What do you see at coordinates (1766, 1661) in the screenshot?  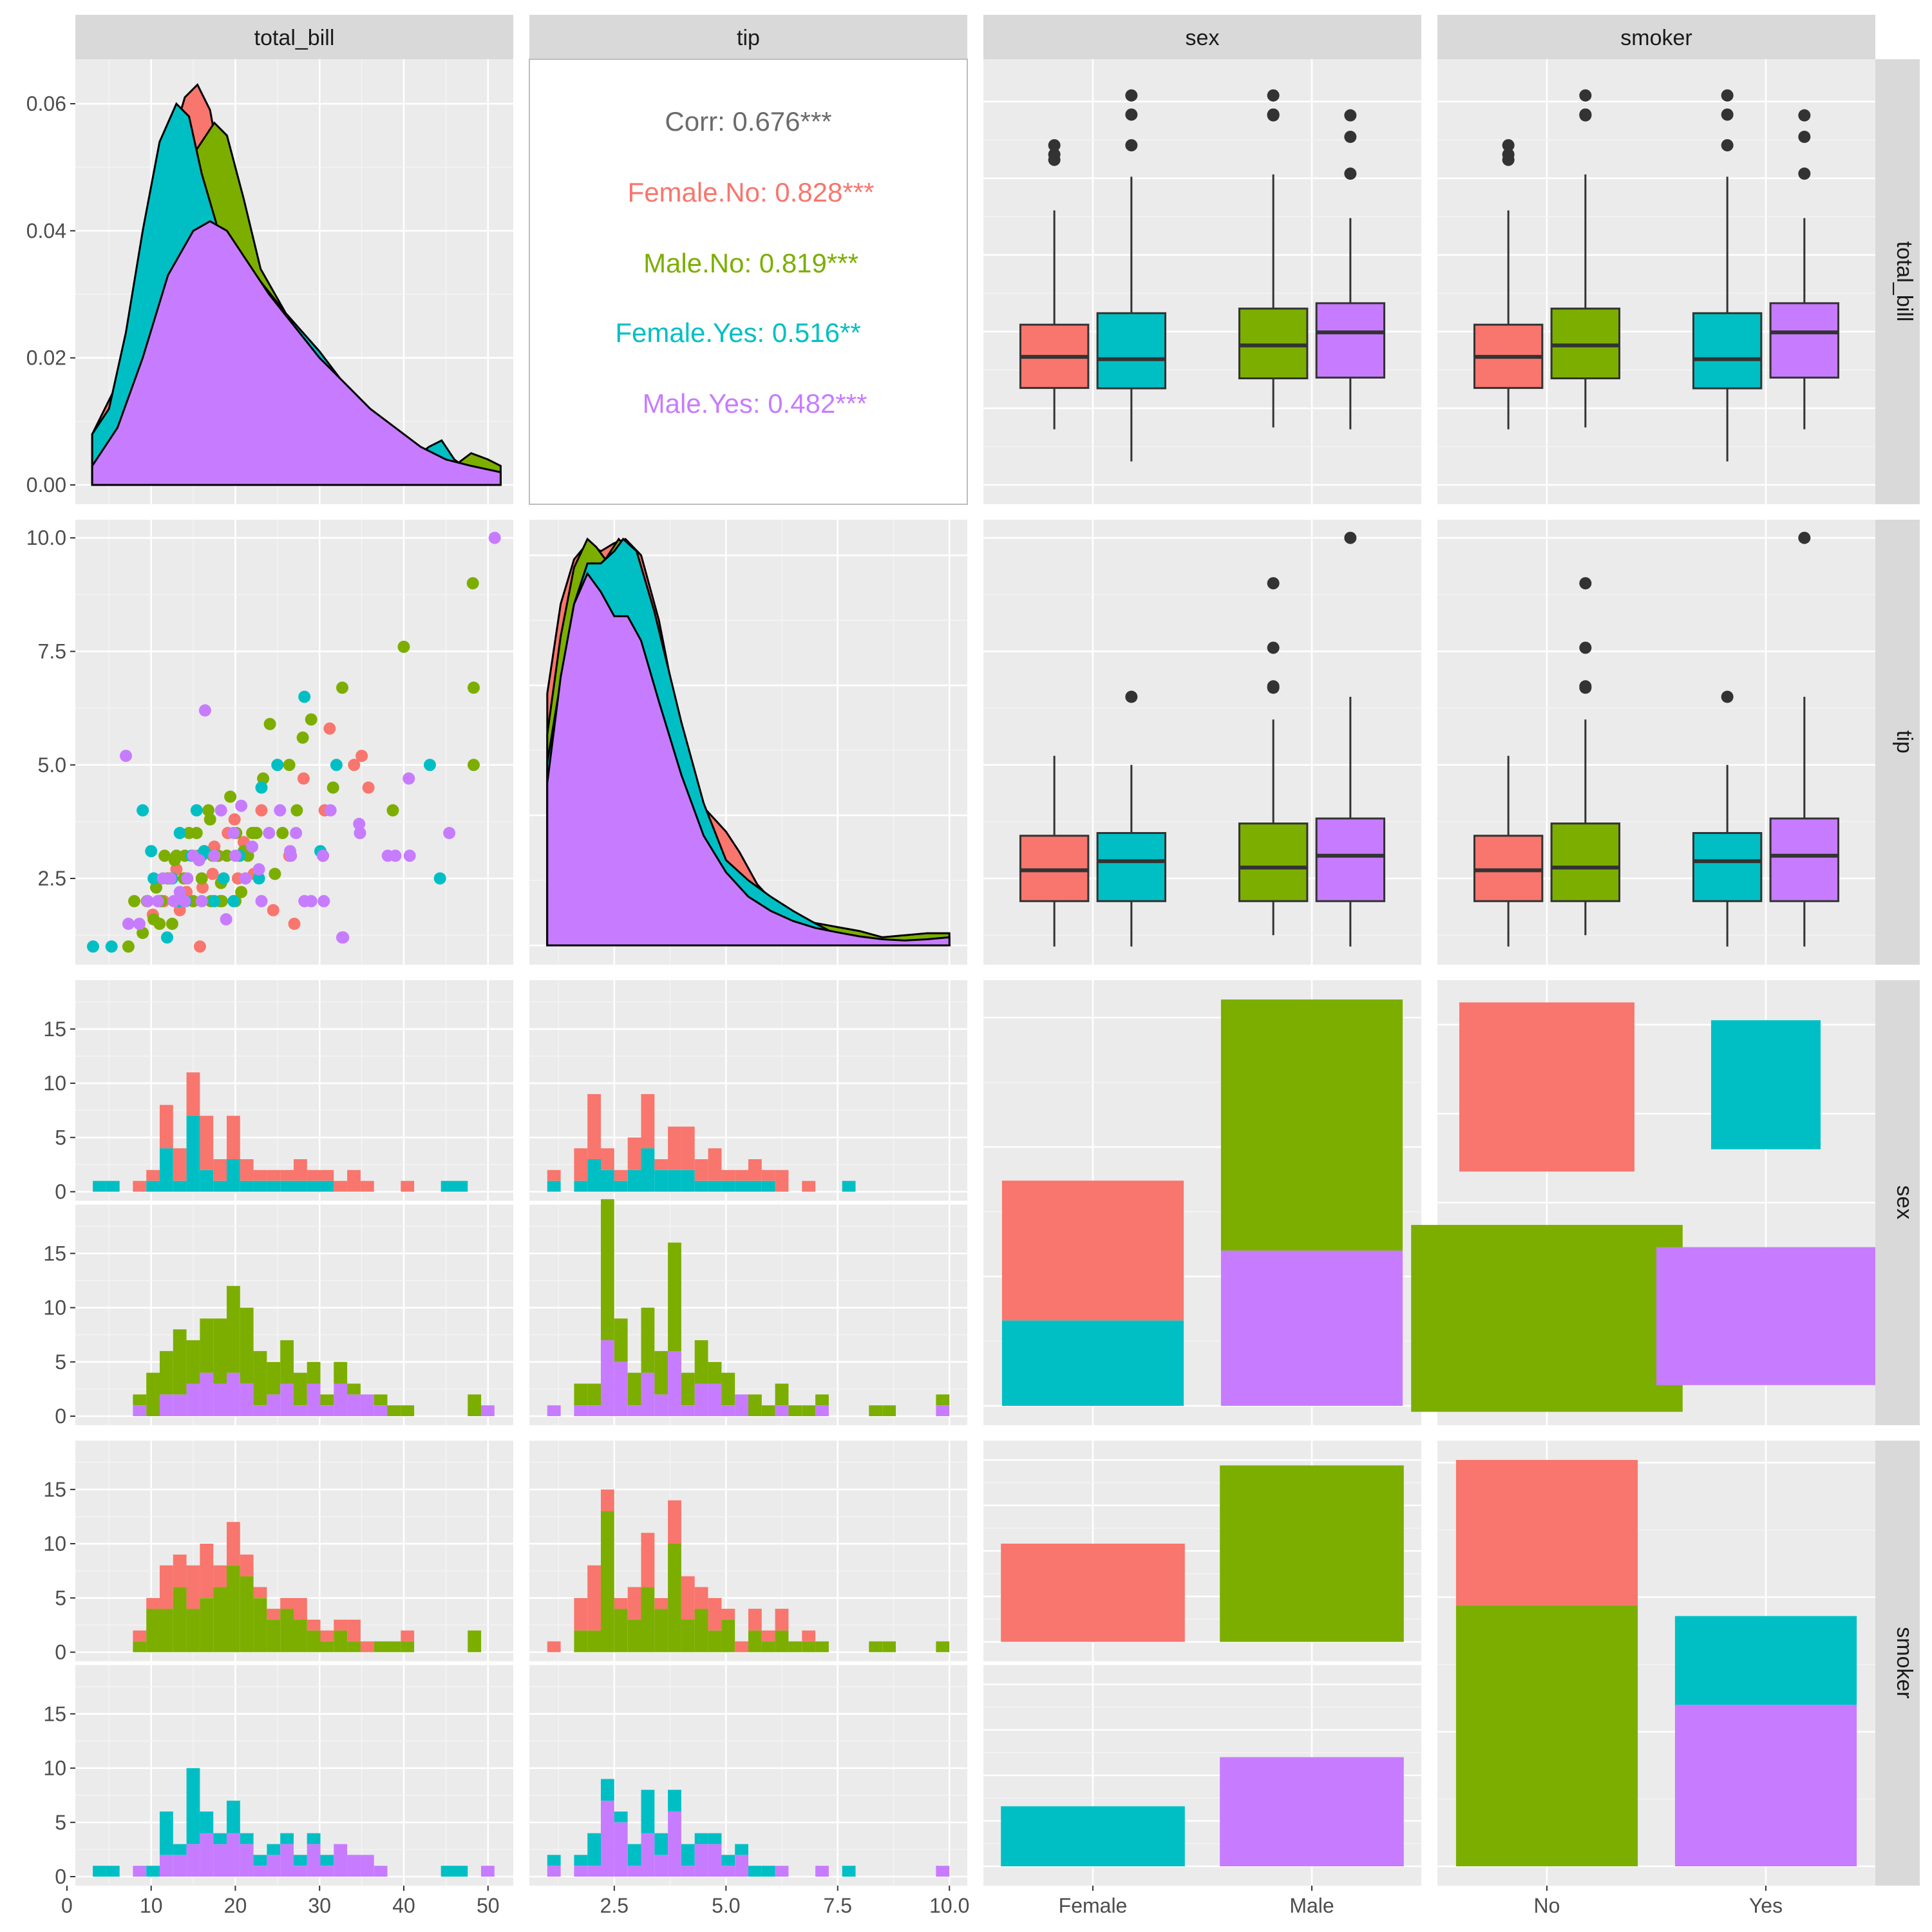 I see `bar-smoker-yes-female-yes` at bounding box center [1766, 1661].